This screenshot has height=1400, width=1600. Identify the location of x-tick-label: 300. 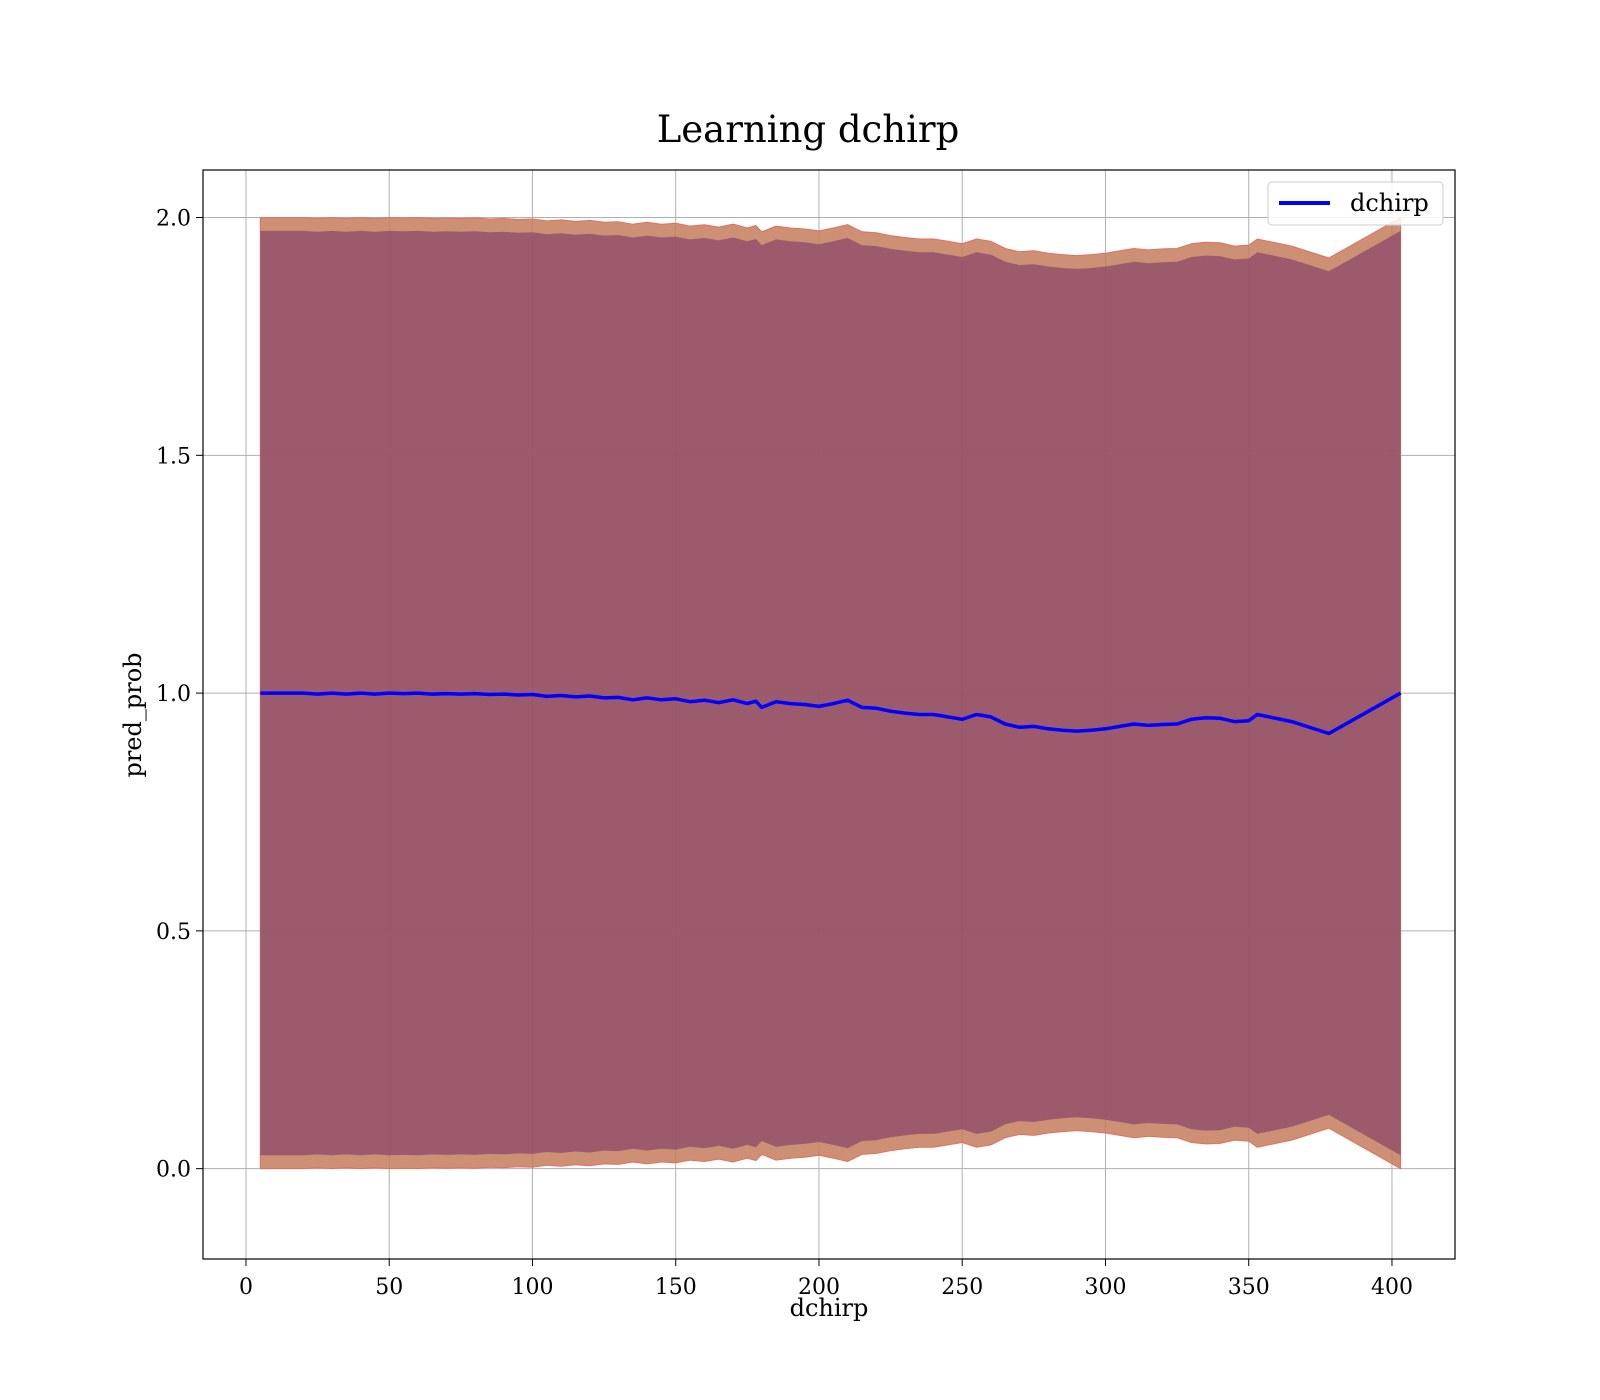
(1105, 1287).